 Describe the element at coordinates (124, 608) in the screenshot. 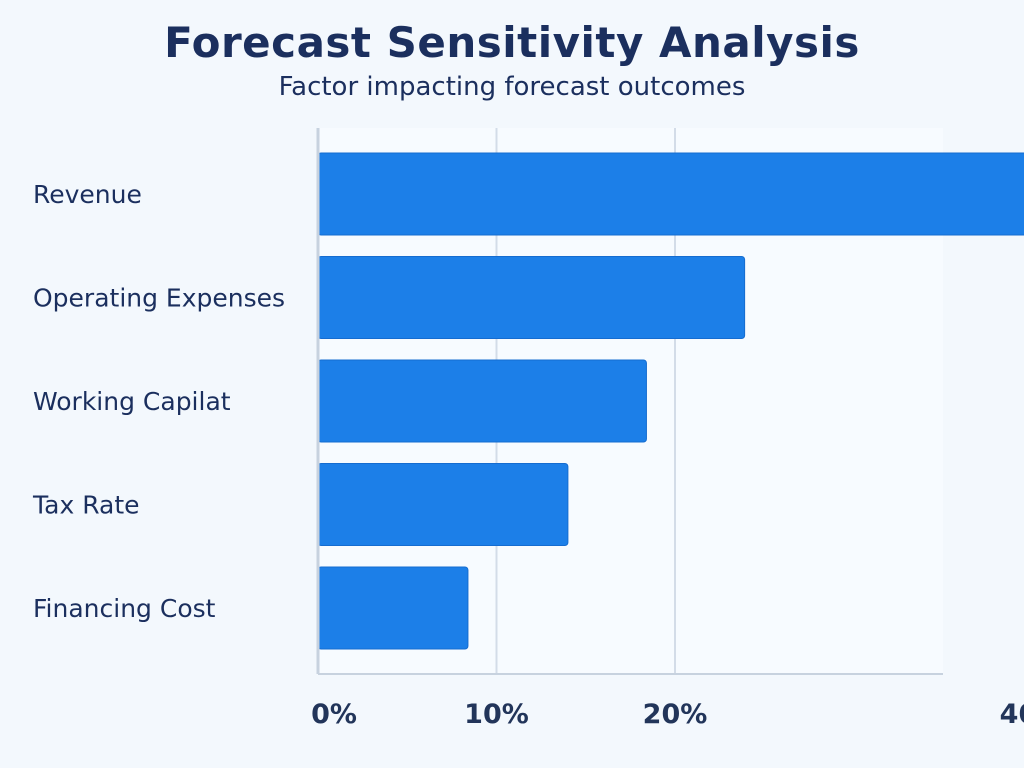

I see `category-label: Financing Cost` at that location.